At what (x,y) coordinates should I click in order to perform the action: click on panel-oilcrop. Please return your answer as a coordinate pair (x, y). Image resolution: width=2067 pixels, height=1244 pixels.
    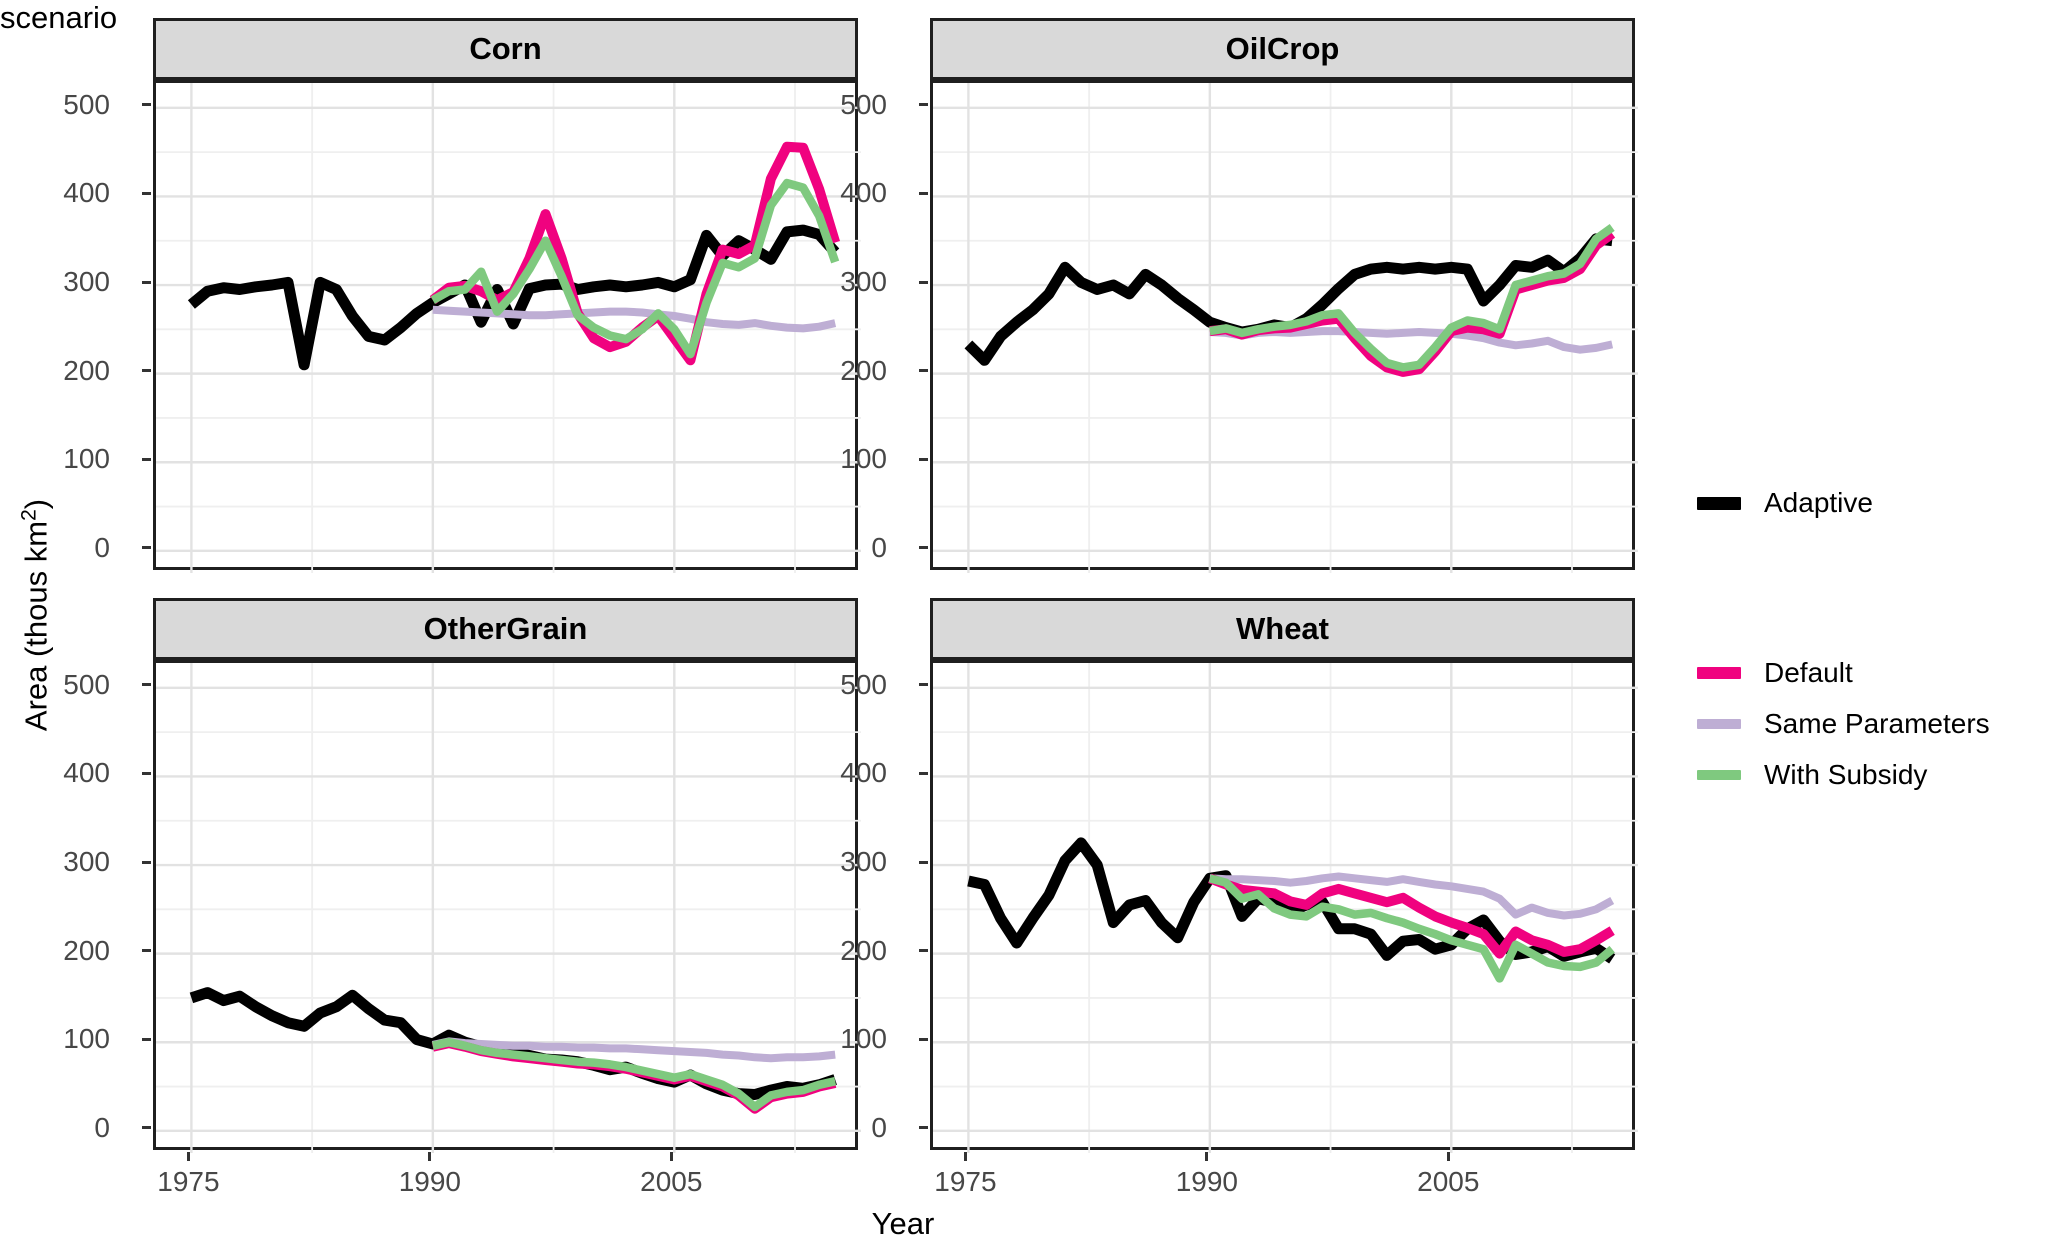
    Looking at the image, I should click on (1284, 326).